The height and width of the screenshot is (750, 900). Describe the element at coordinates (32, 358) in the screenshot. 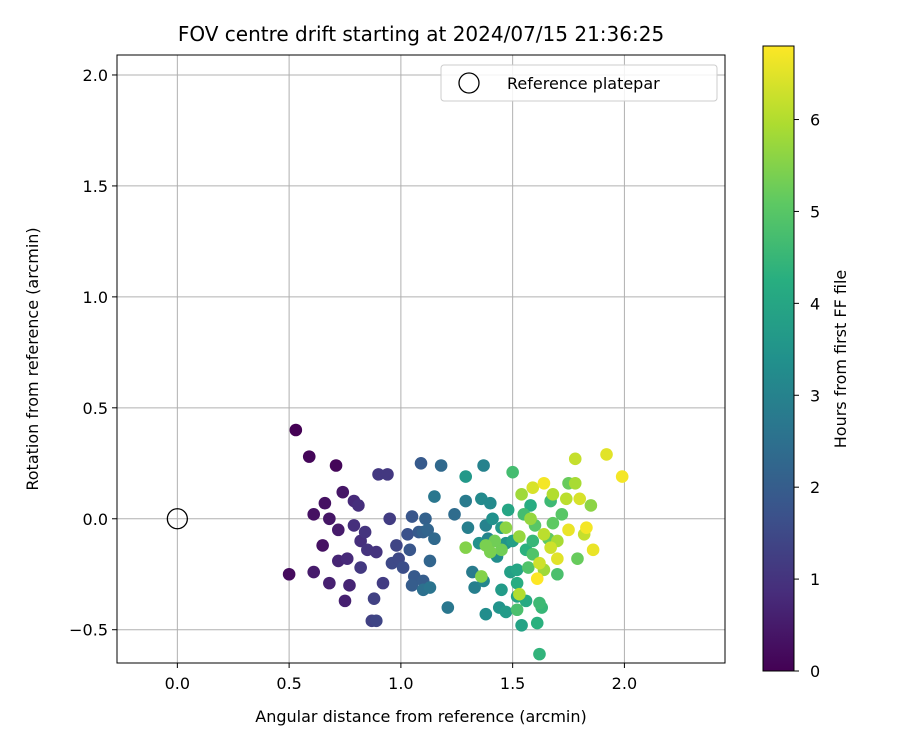

I see `y-axis-label: Rotation from reference (arcmin)` at that location.